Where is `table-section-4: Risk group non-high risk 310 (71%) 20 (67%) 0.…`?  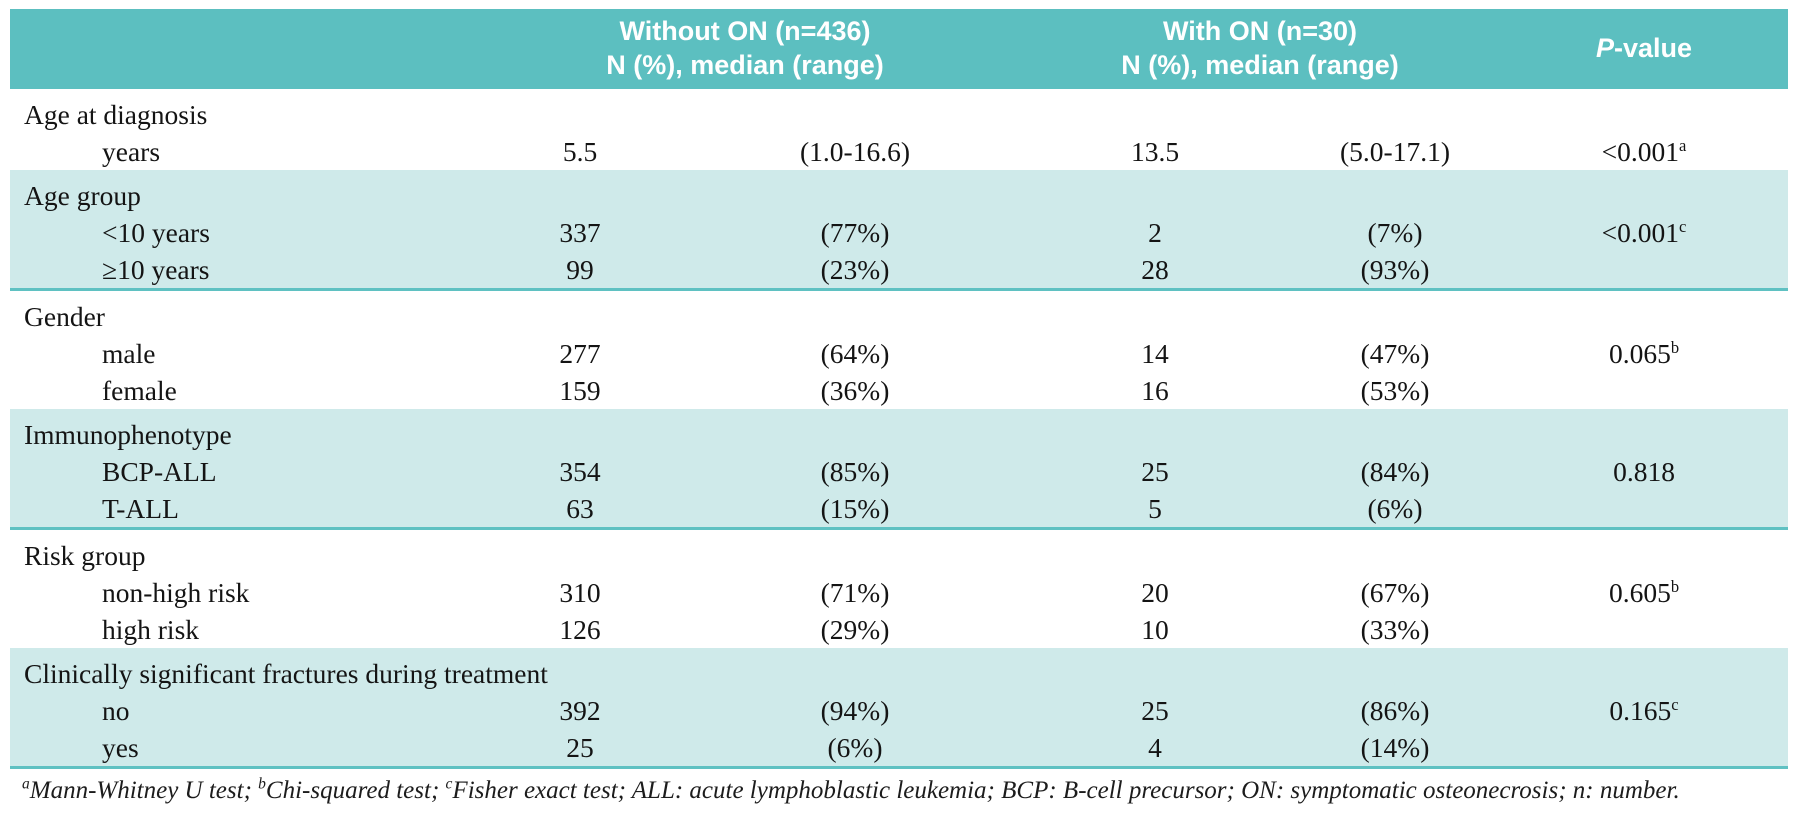 table-section-4: Risk group non-high risk 310 (71%) 20 (67%) 0.… is located at coordinates (899, 588).